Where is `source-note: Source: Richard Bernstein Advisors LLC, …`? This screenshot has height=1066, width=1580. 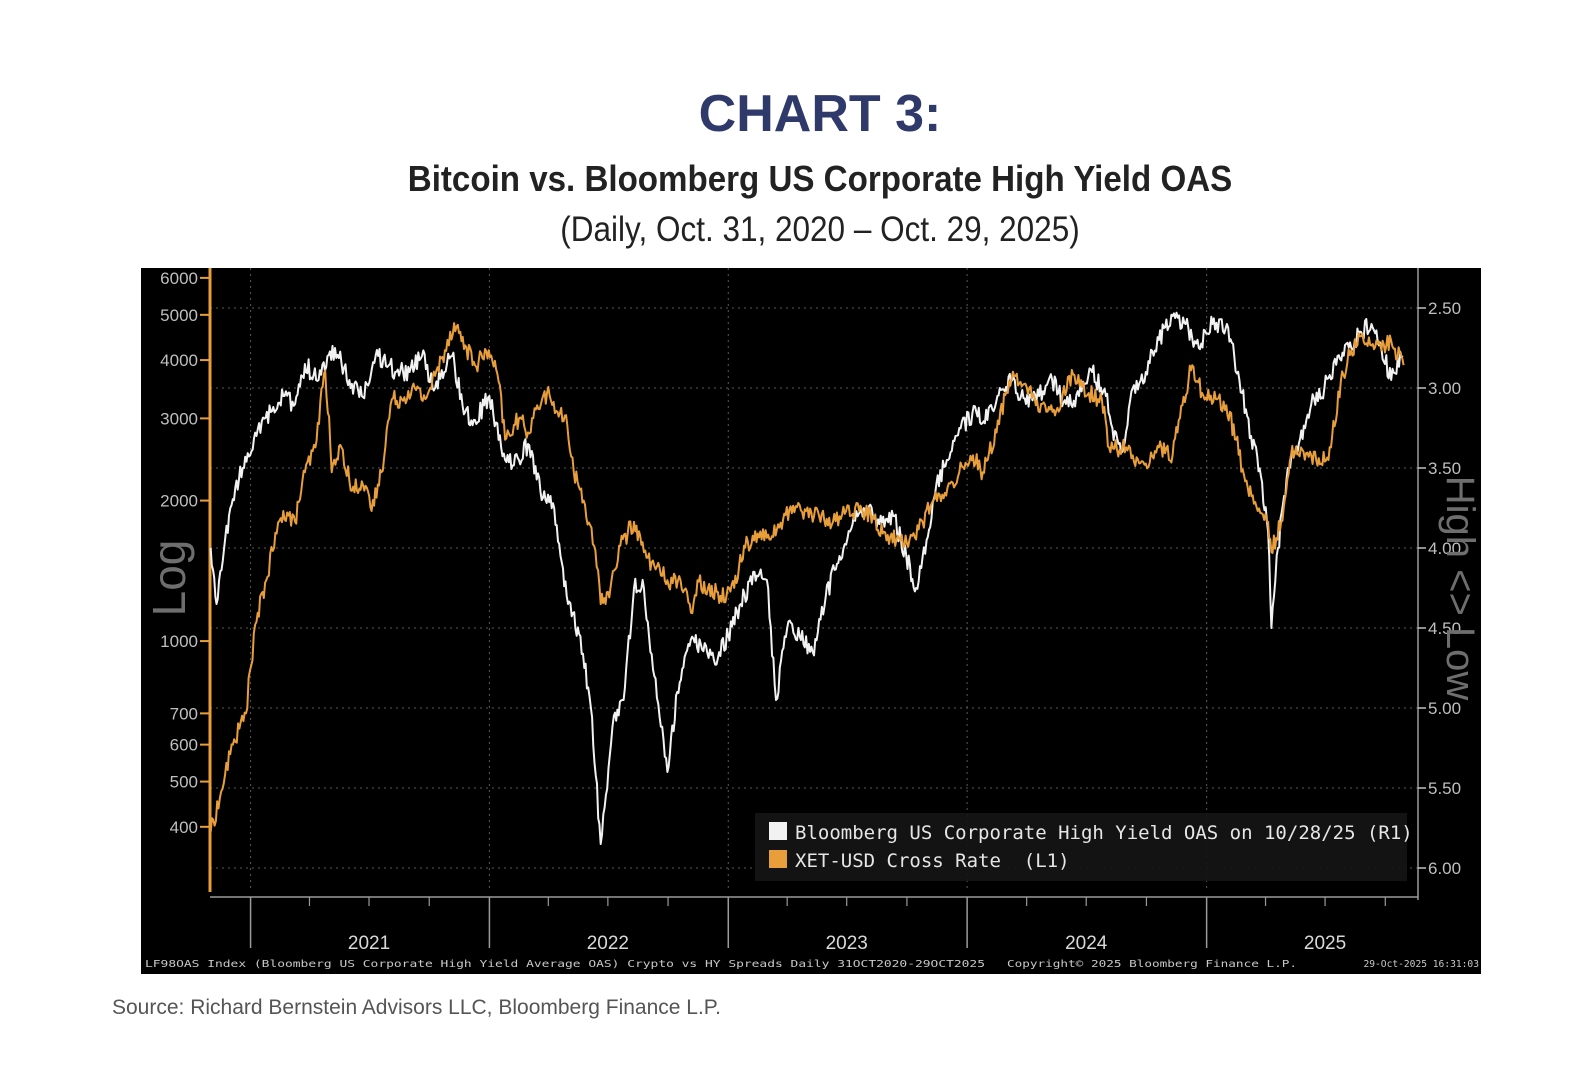
source-note: Source: Richard Bernstein Advisors LLC, … is located at coordinates (416, 1007).